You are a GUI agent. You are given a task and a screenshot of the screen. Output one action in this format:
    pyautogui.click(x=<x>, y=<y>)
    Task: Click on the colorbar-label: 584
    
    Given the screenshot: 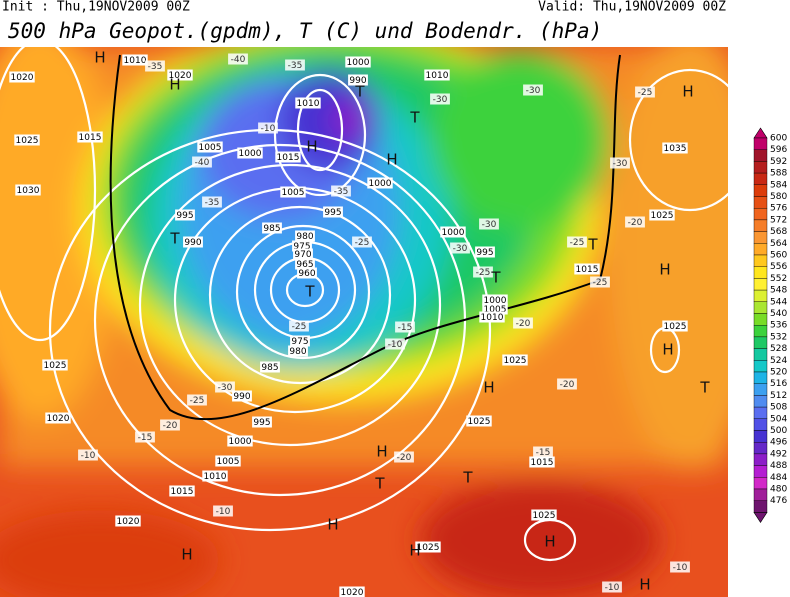 What is the action you would take?
    pyautogui.click(x=778, y=185)
    